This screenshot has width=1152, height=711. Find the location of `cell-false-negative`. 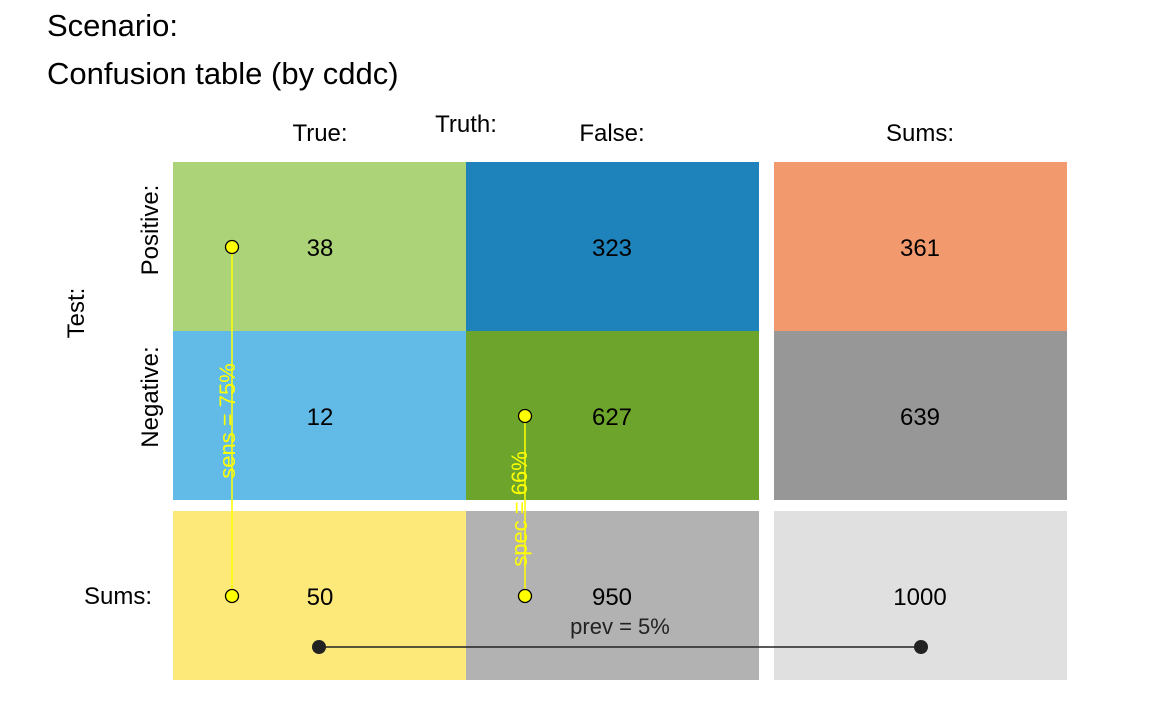

cell-false-negative is located at coordinates (319, 415).